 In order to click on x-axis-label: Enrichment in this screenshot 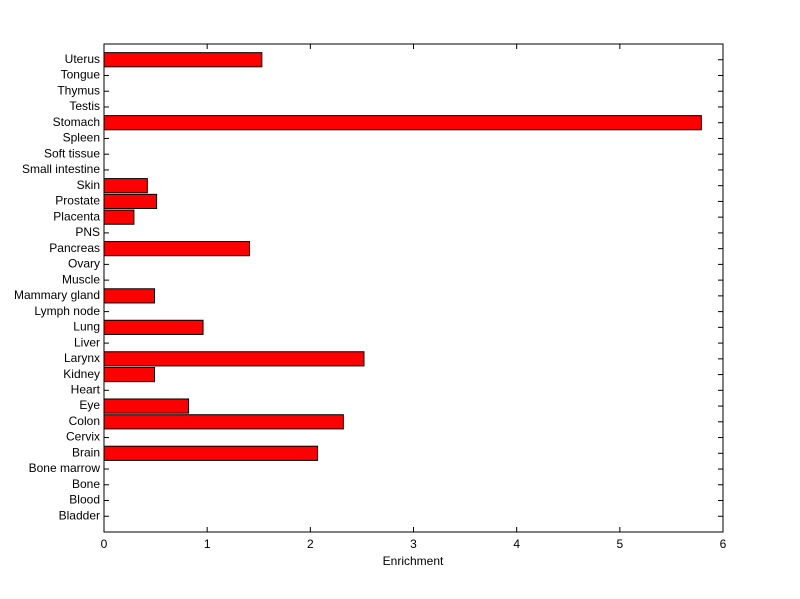, I will do `click(413, 561)`.